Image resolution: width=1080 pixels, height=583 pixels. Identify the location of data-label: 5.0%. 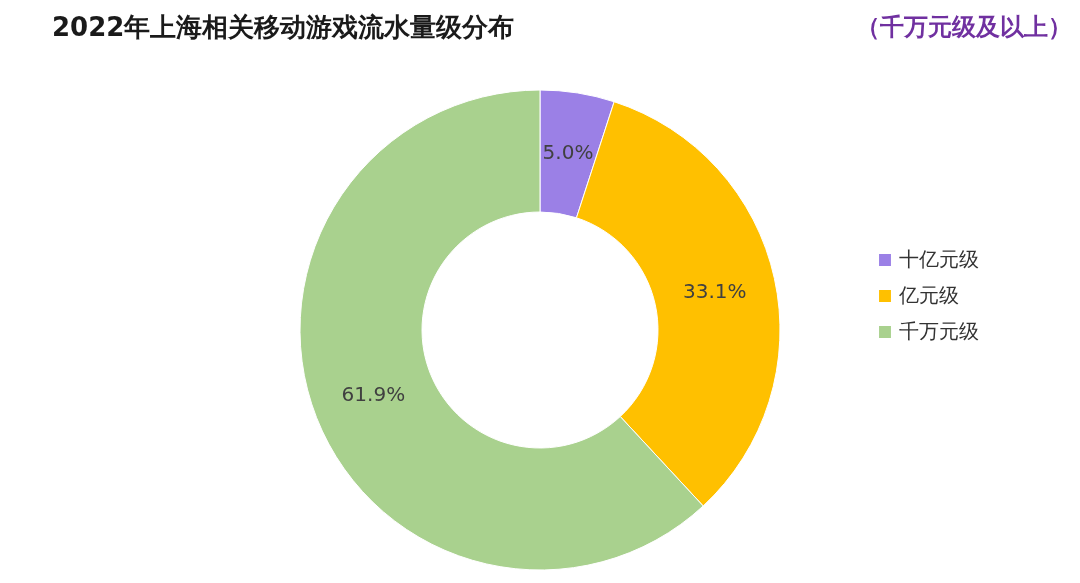
(568, 152).